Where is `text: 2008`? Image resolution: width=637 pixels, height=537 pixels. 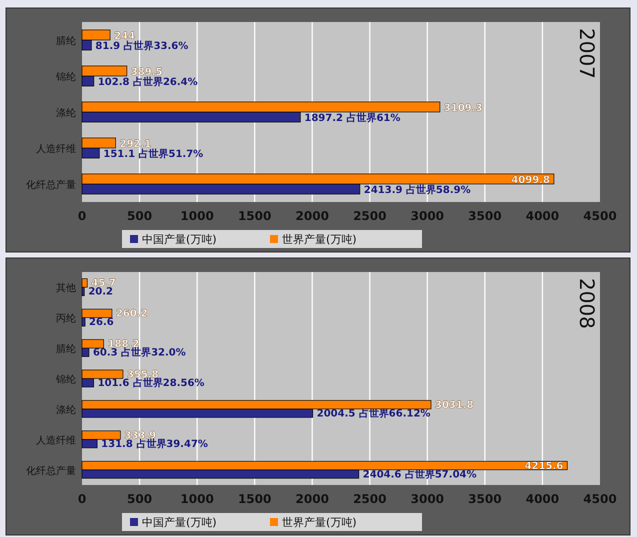 text: 2008 is located at coordinates (587, 303).